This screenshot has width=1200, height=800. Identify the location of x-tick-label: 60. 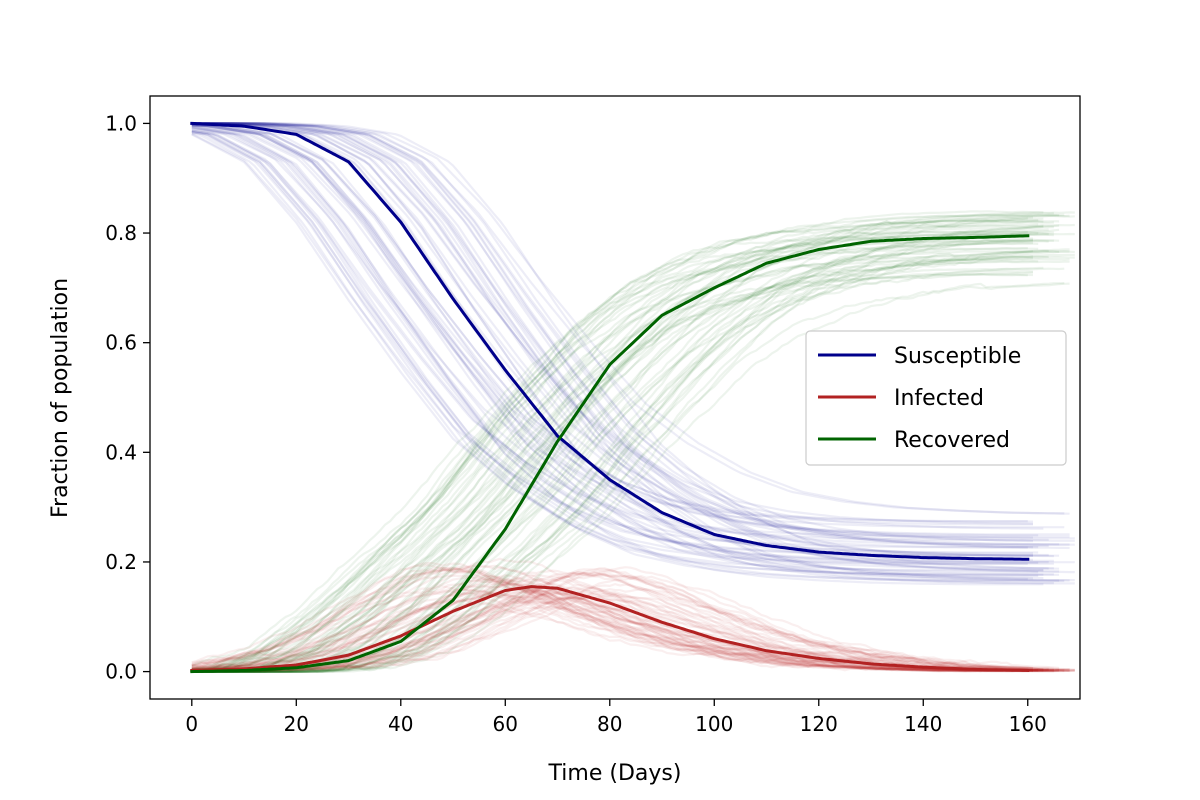
(505, 724).